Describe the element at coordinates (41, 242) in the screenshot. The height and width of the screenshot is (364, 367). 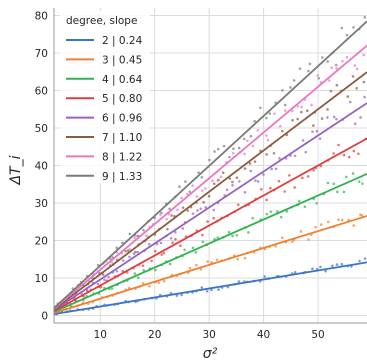
I see `y-tick-label: 20` at that location.